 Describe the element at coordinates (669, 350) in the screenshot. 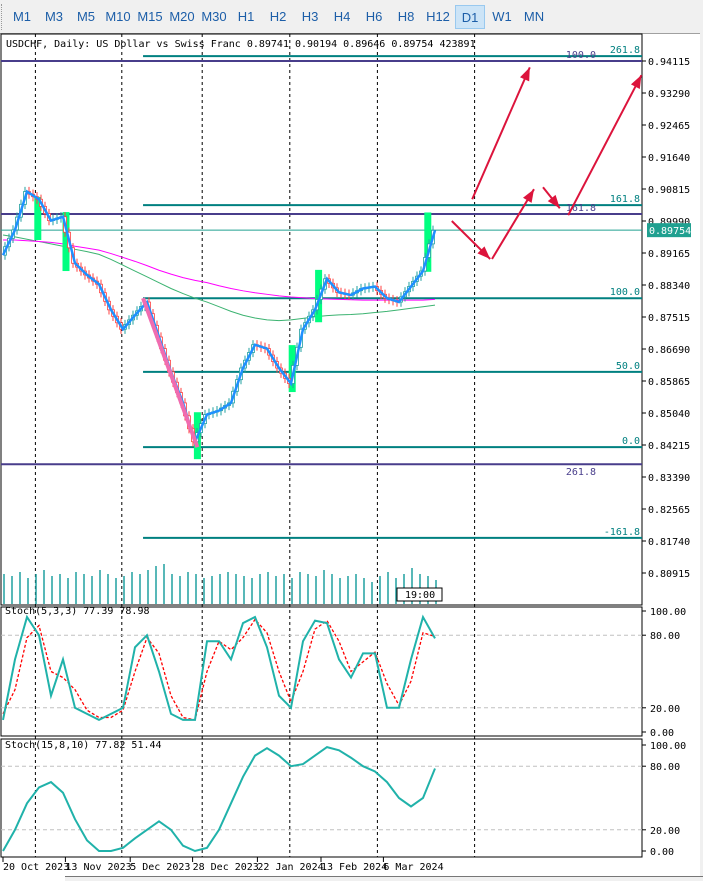

I see `price-tick-label: 0.86690` at that location.